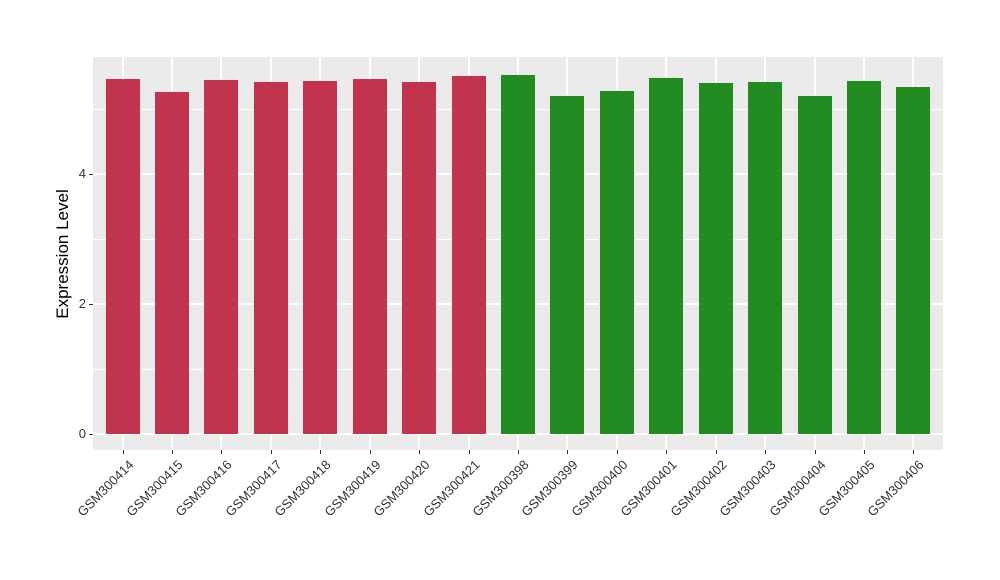 The image size is (1000, 580). What do you see at coordinates (222, 452) in the screenshot?
I see `x-tick-mark-GSM300416` at bounding box center [222, 452].